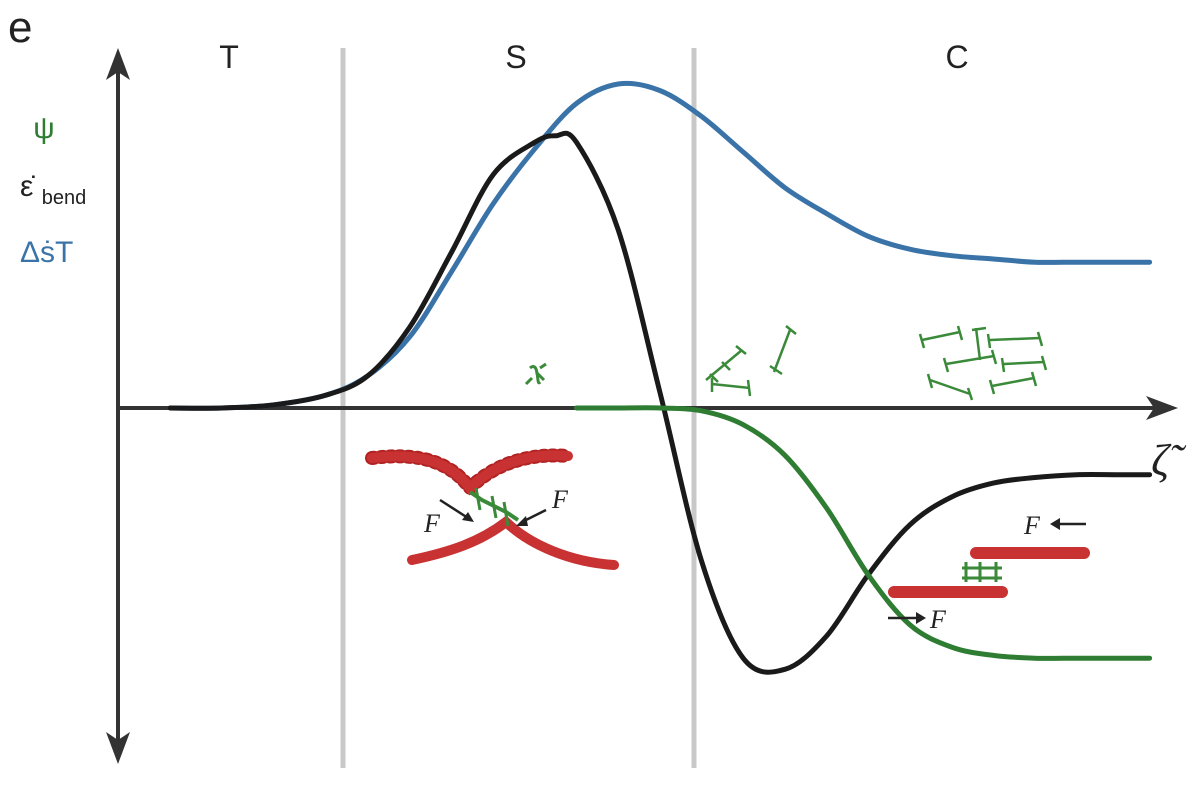 The height and width of the screenshot is (786, 1197). I want to click on filament-upper-core, so click(470, 473).